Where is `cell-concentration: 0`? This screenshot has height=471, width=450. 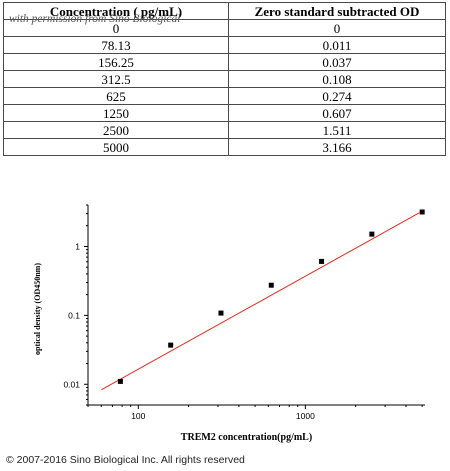
cell-concentration: 0 is located at coordinates (116, 28).